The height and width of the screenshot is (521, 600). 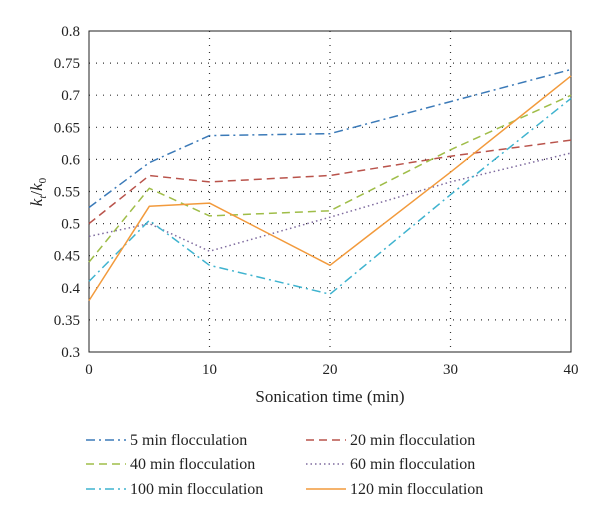 I want to click on y-tick-label: 0.45, so click(x=67, y=257).